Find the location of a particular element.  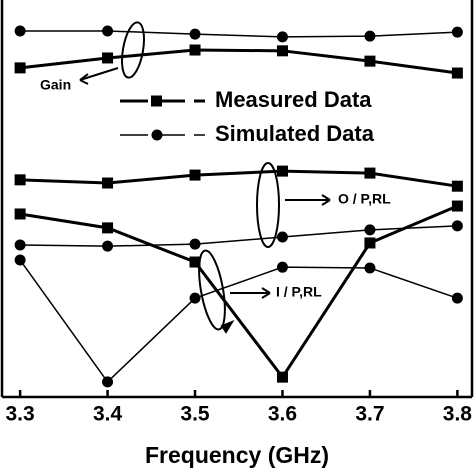

legend-label: Measured Data is located at coordinates (293, 99).